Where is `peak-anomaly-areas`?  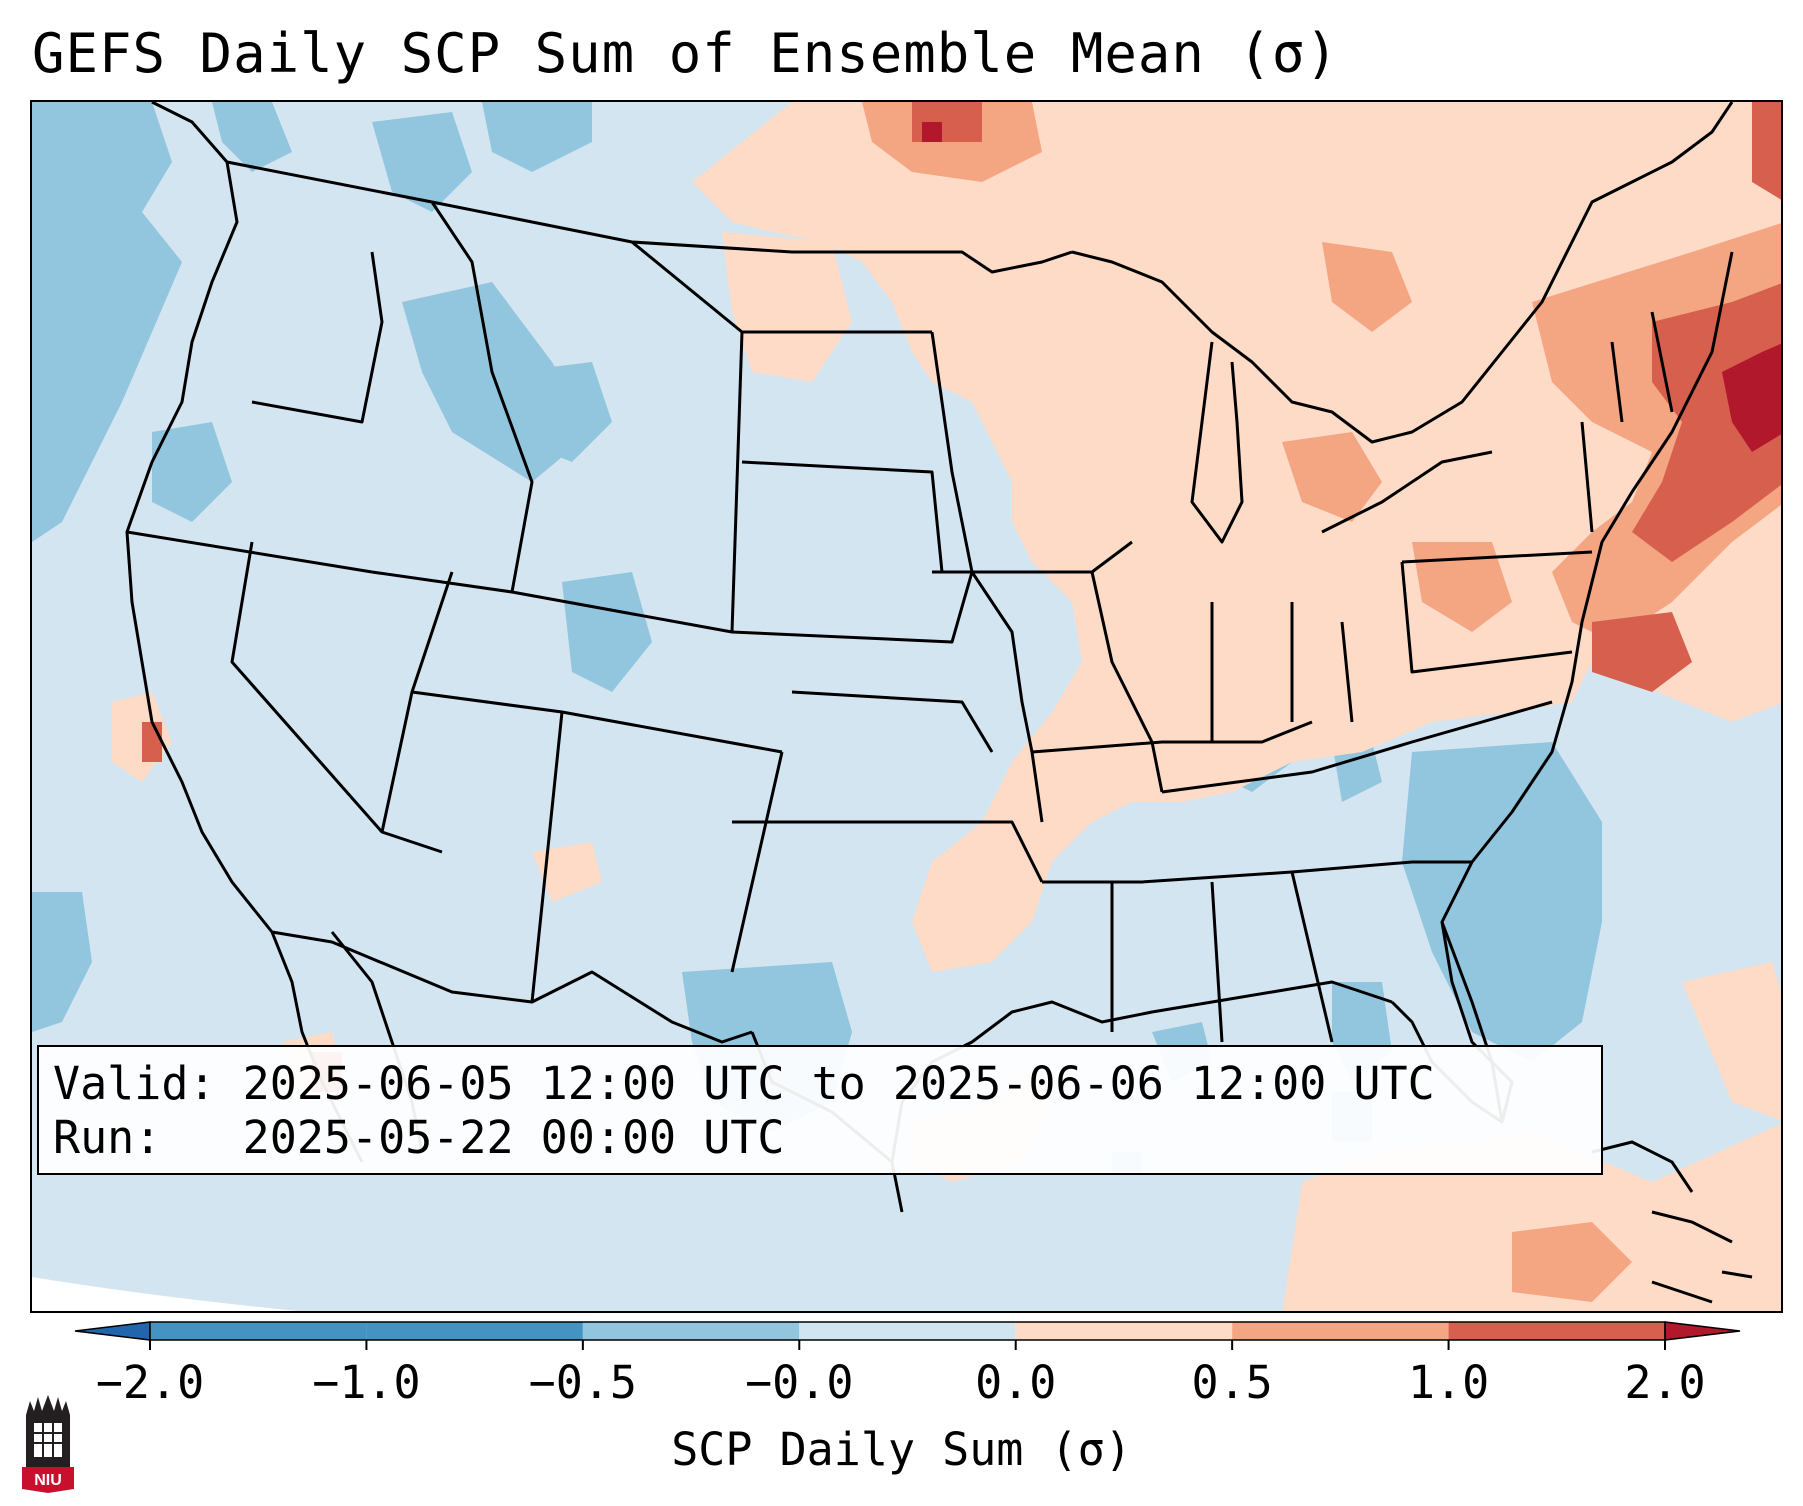
peak-anomaly-areas is located at coordinates (1351, 287).